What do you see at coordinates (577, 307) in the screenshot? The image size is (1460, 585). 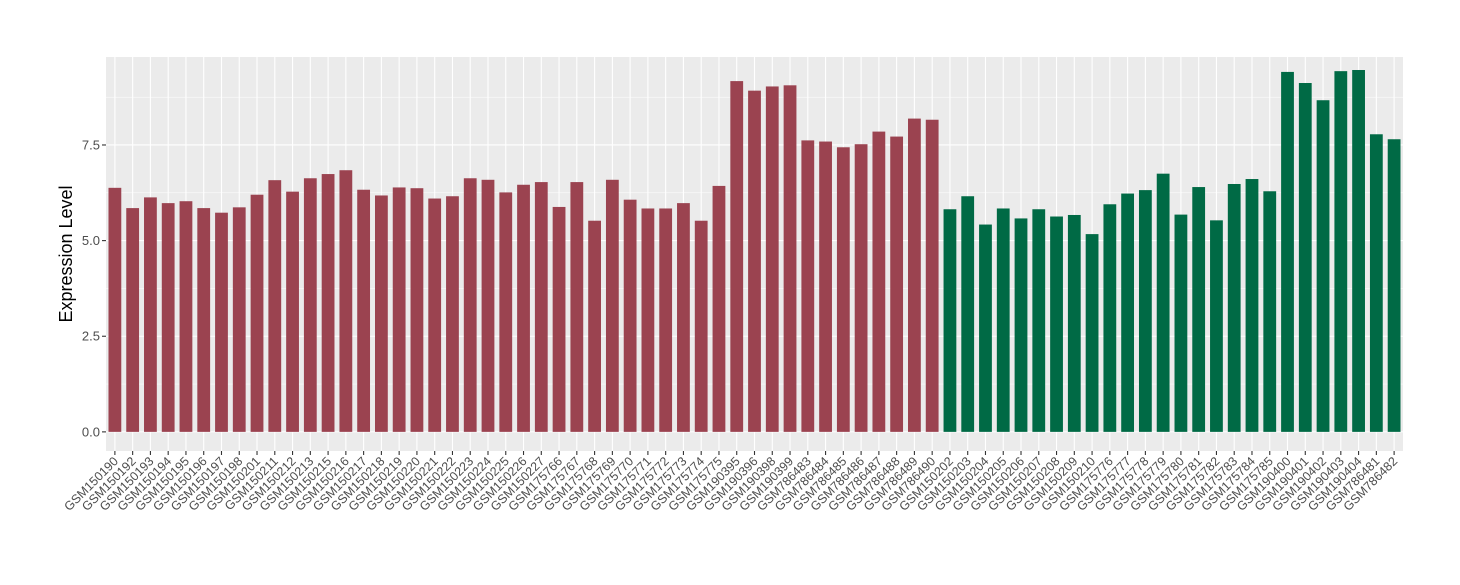 I see `bar-GSM175767` at bounding box center [577, 307].